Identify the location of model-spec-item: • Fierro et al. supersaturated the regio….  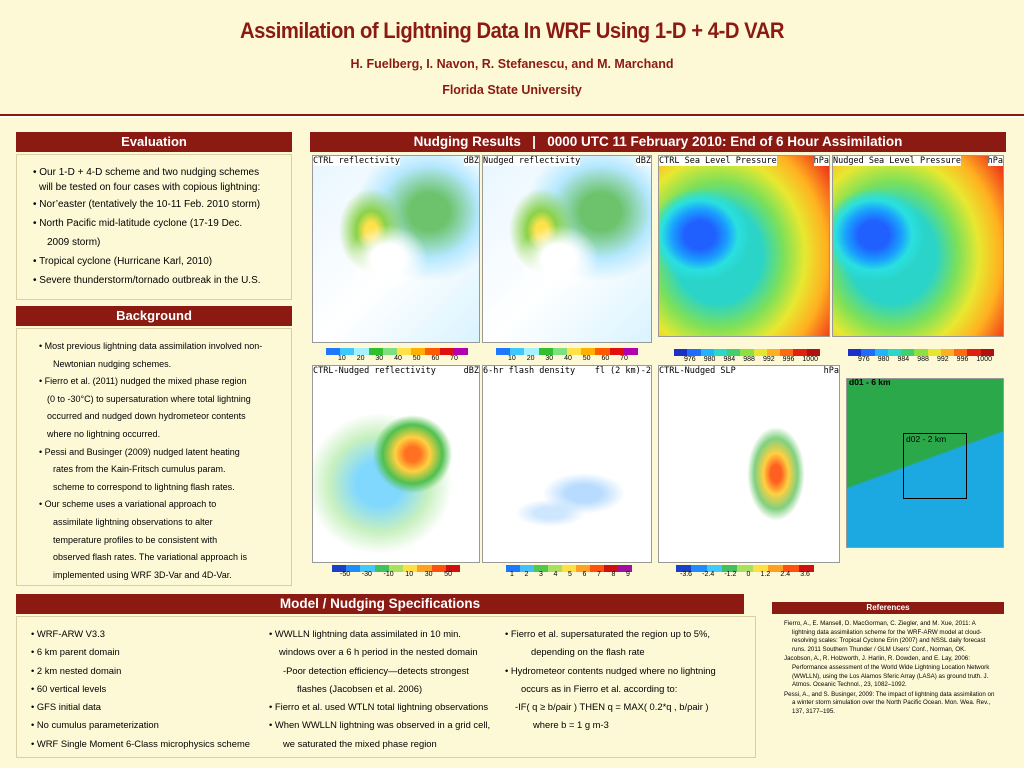
(607, 633).